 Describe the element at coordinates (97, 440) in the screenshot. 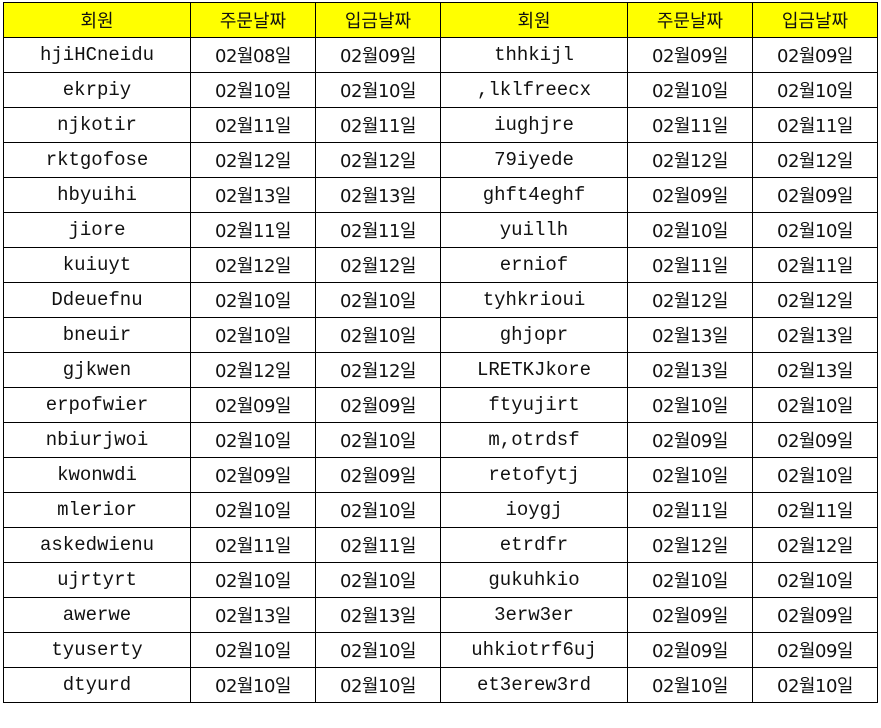

I see `member-cell: nbiurjwoi` at that location.